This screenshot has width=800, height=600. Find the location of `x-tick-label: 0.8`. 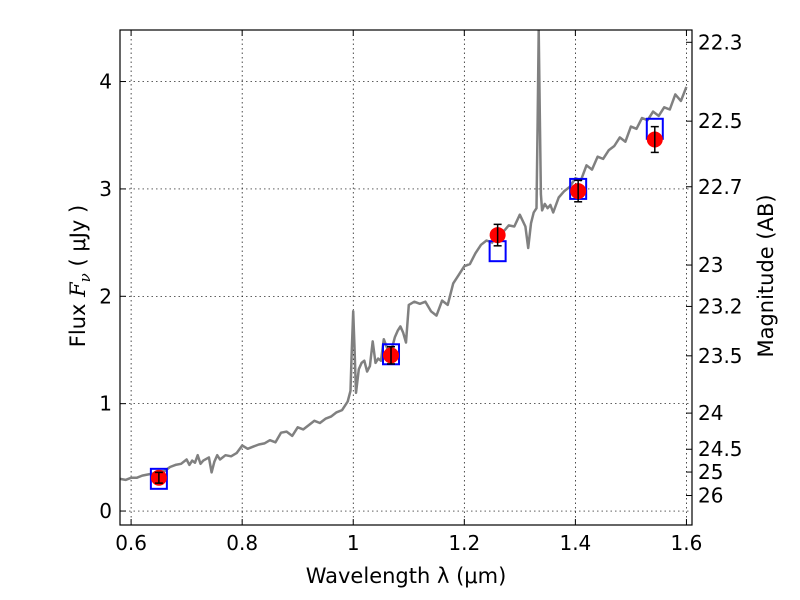

x-tick-label: 0.8 is located at coordinates (242, 543).